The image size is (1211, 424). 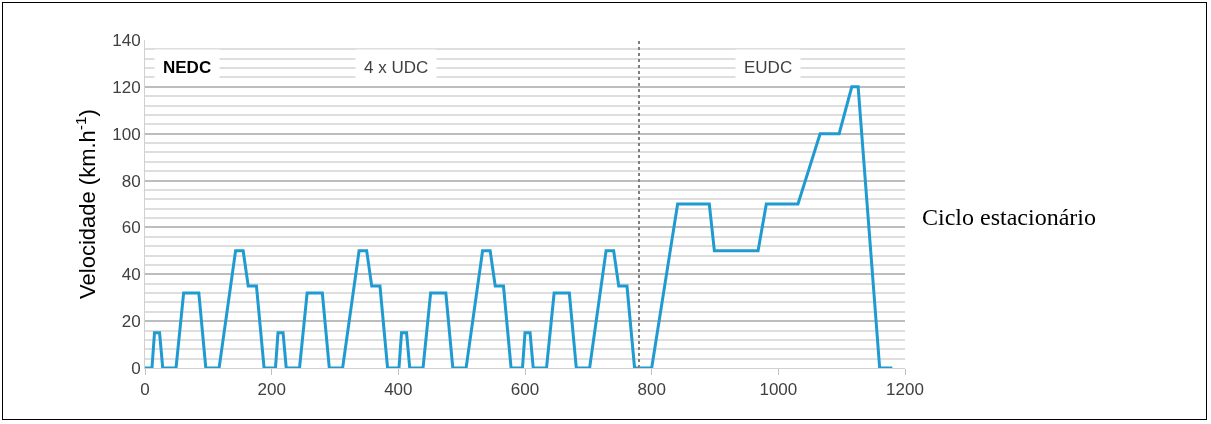 I want to click on y-tick-label: 40, so click(x=131, y=275).